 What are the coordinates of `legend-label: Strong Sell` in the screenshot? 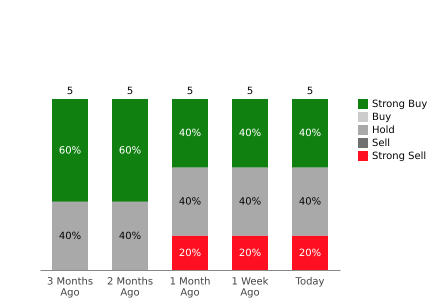 It's located at (399, 156).